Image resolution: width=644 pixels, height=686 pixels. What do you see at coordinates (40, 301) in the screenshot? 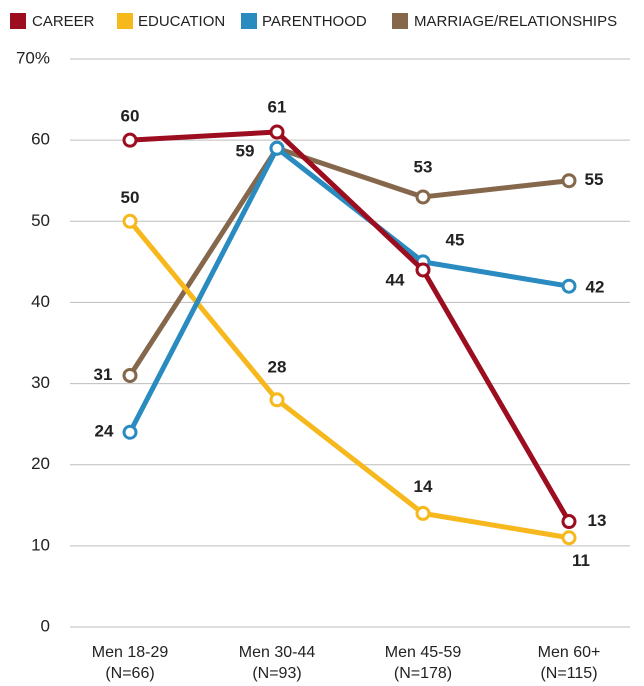
I see `y-tick-label: 40` at bounding box center [40, 301].